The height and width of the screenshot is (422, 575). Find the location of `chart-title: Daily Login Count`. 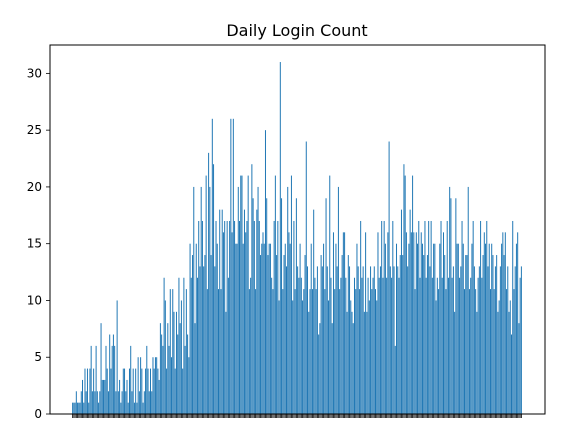

chart-title: Daily Login Count is located at coordinates (296, 30).